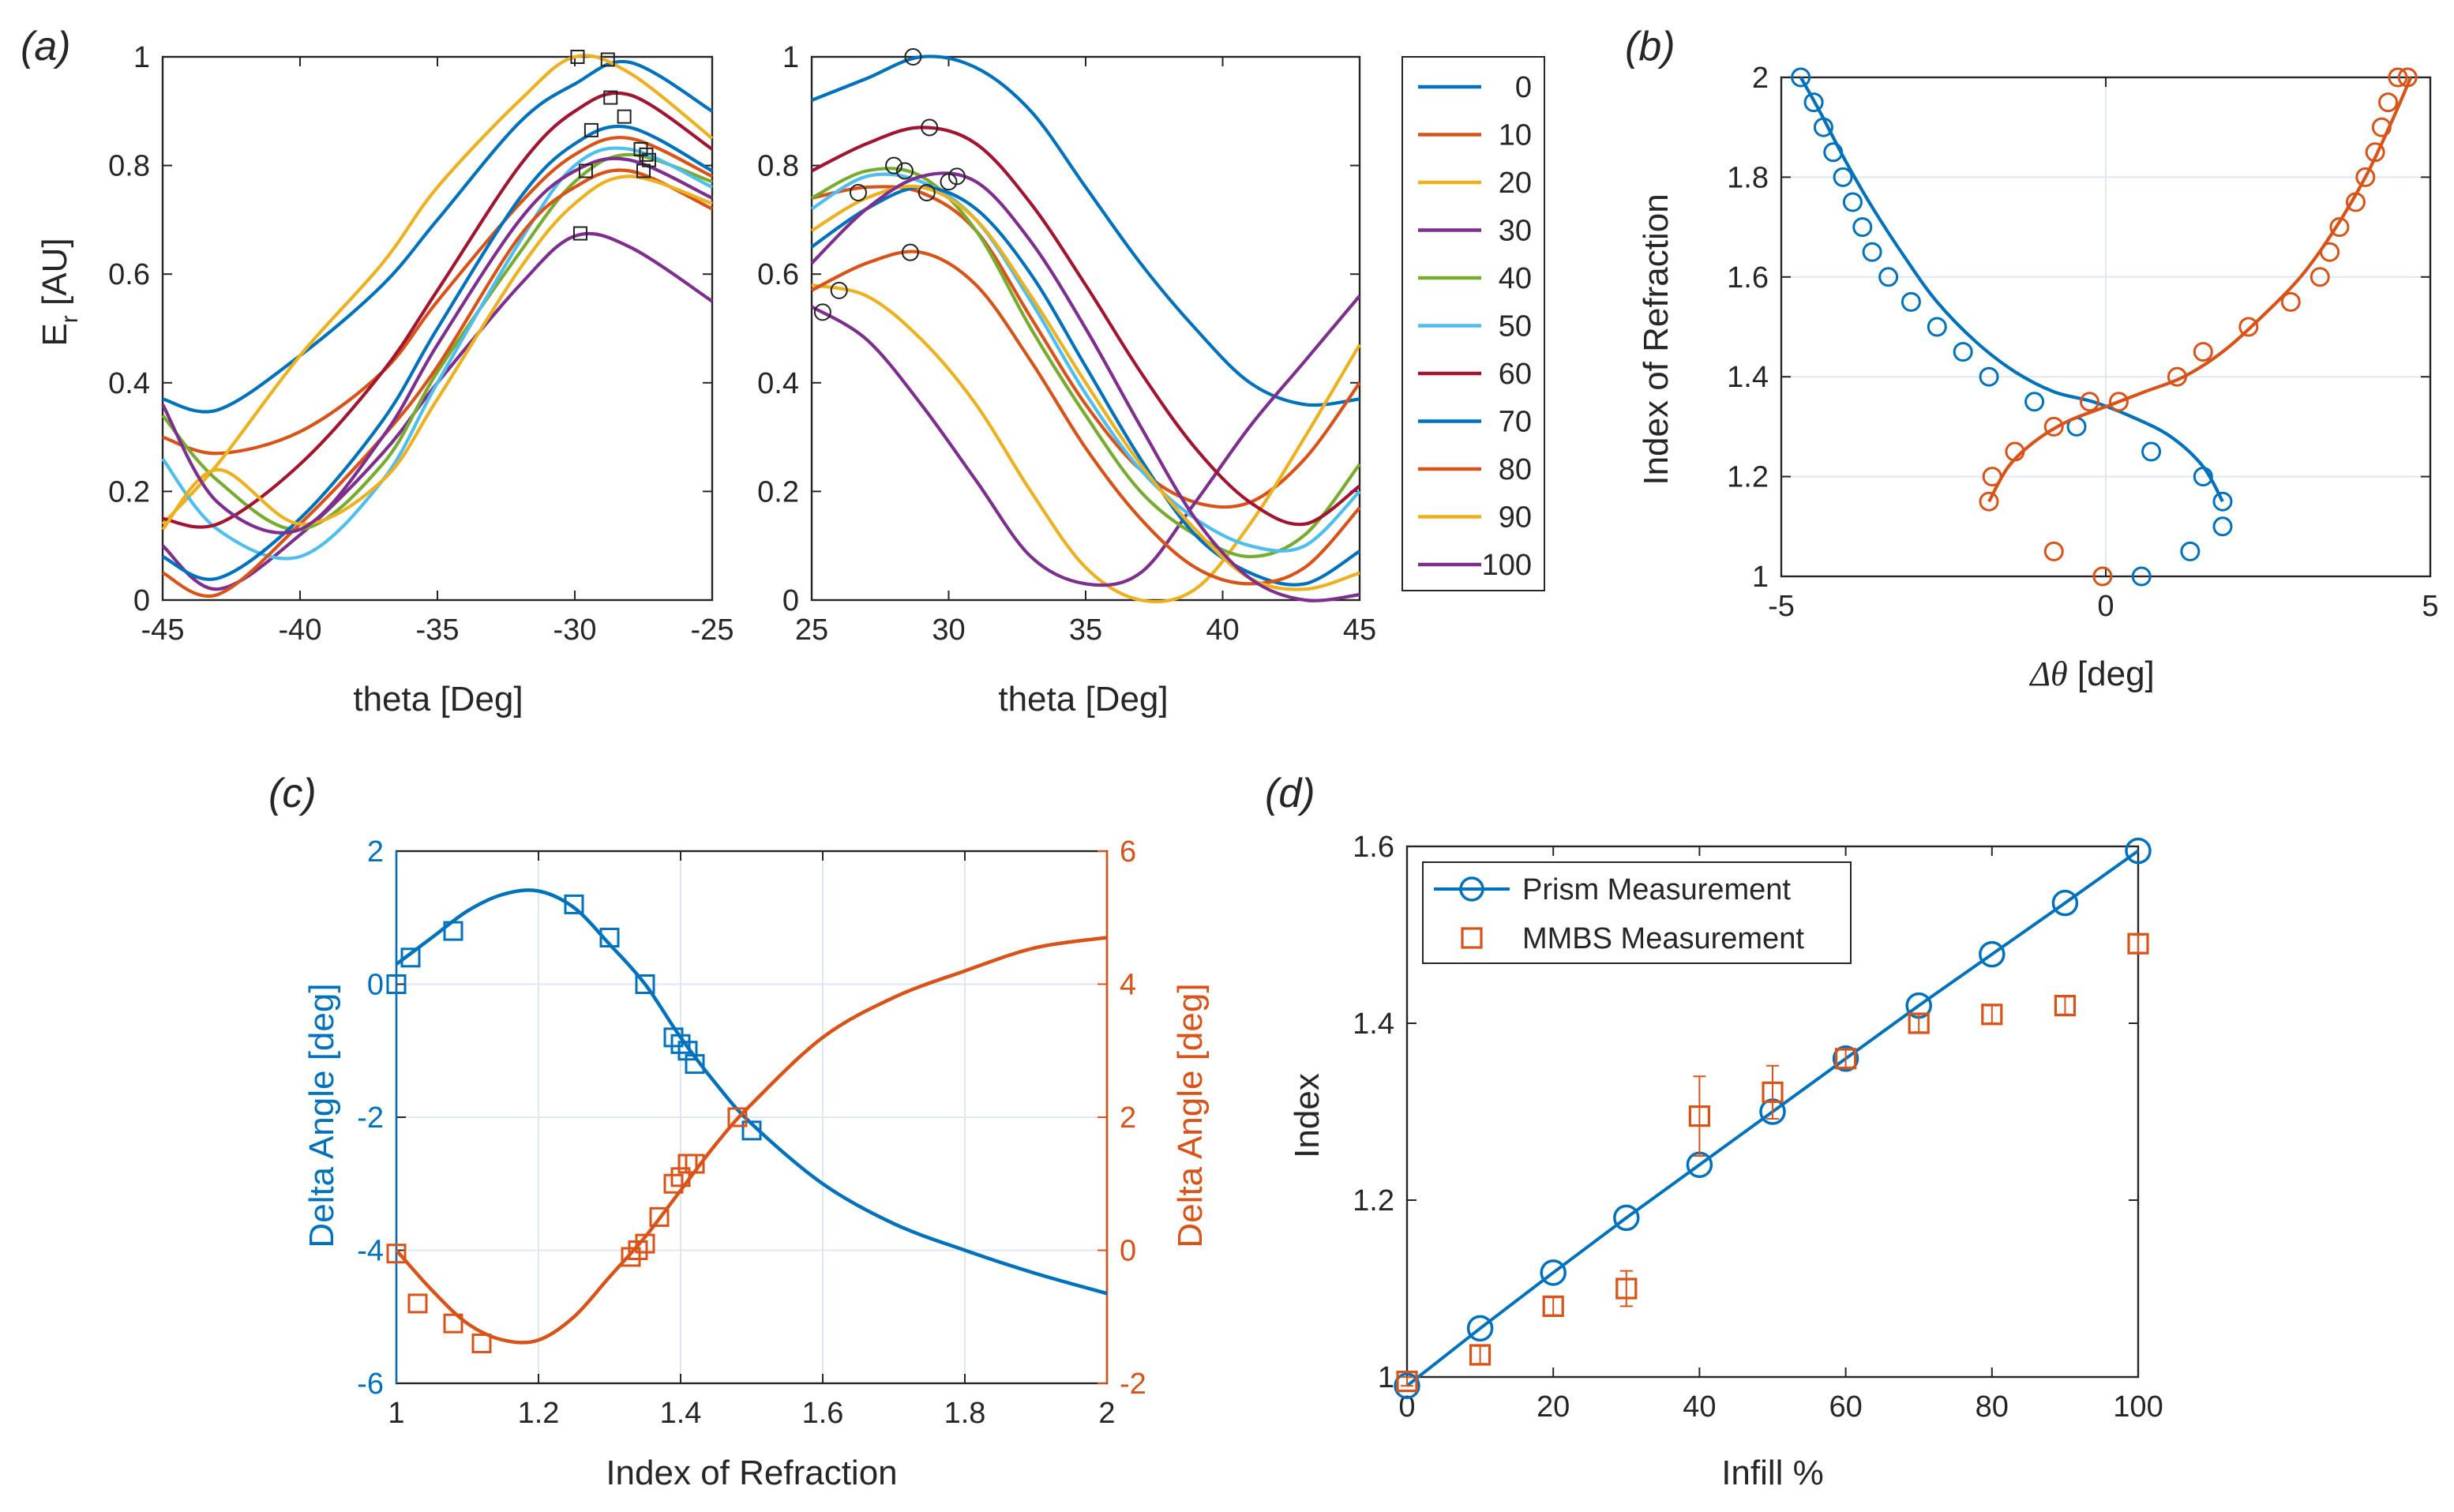 This screenshot has height=1512, width=2454. Describe the element at coordinates (1133, 1385) in the screenshot. I see `y-right-tick-label: -2` at that location.